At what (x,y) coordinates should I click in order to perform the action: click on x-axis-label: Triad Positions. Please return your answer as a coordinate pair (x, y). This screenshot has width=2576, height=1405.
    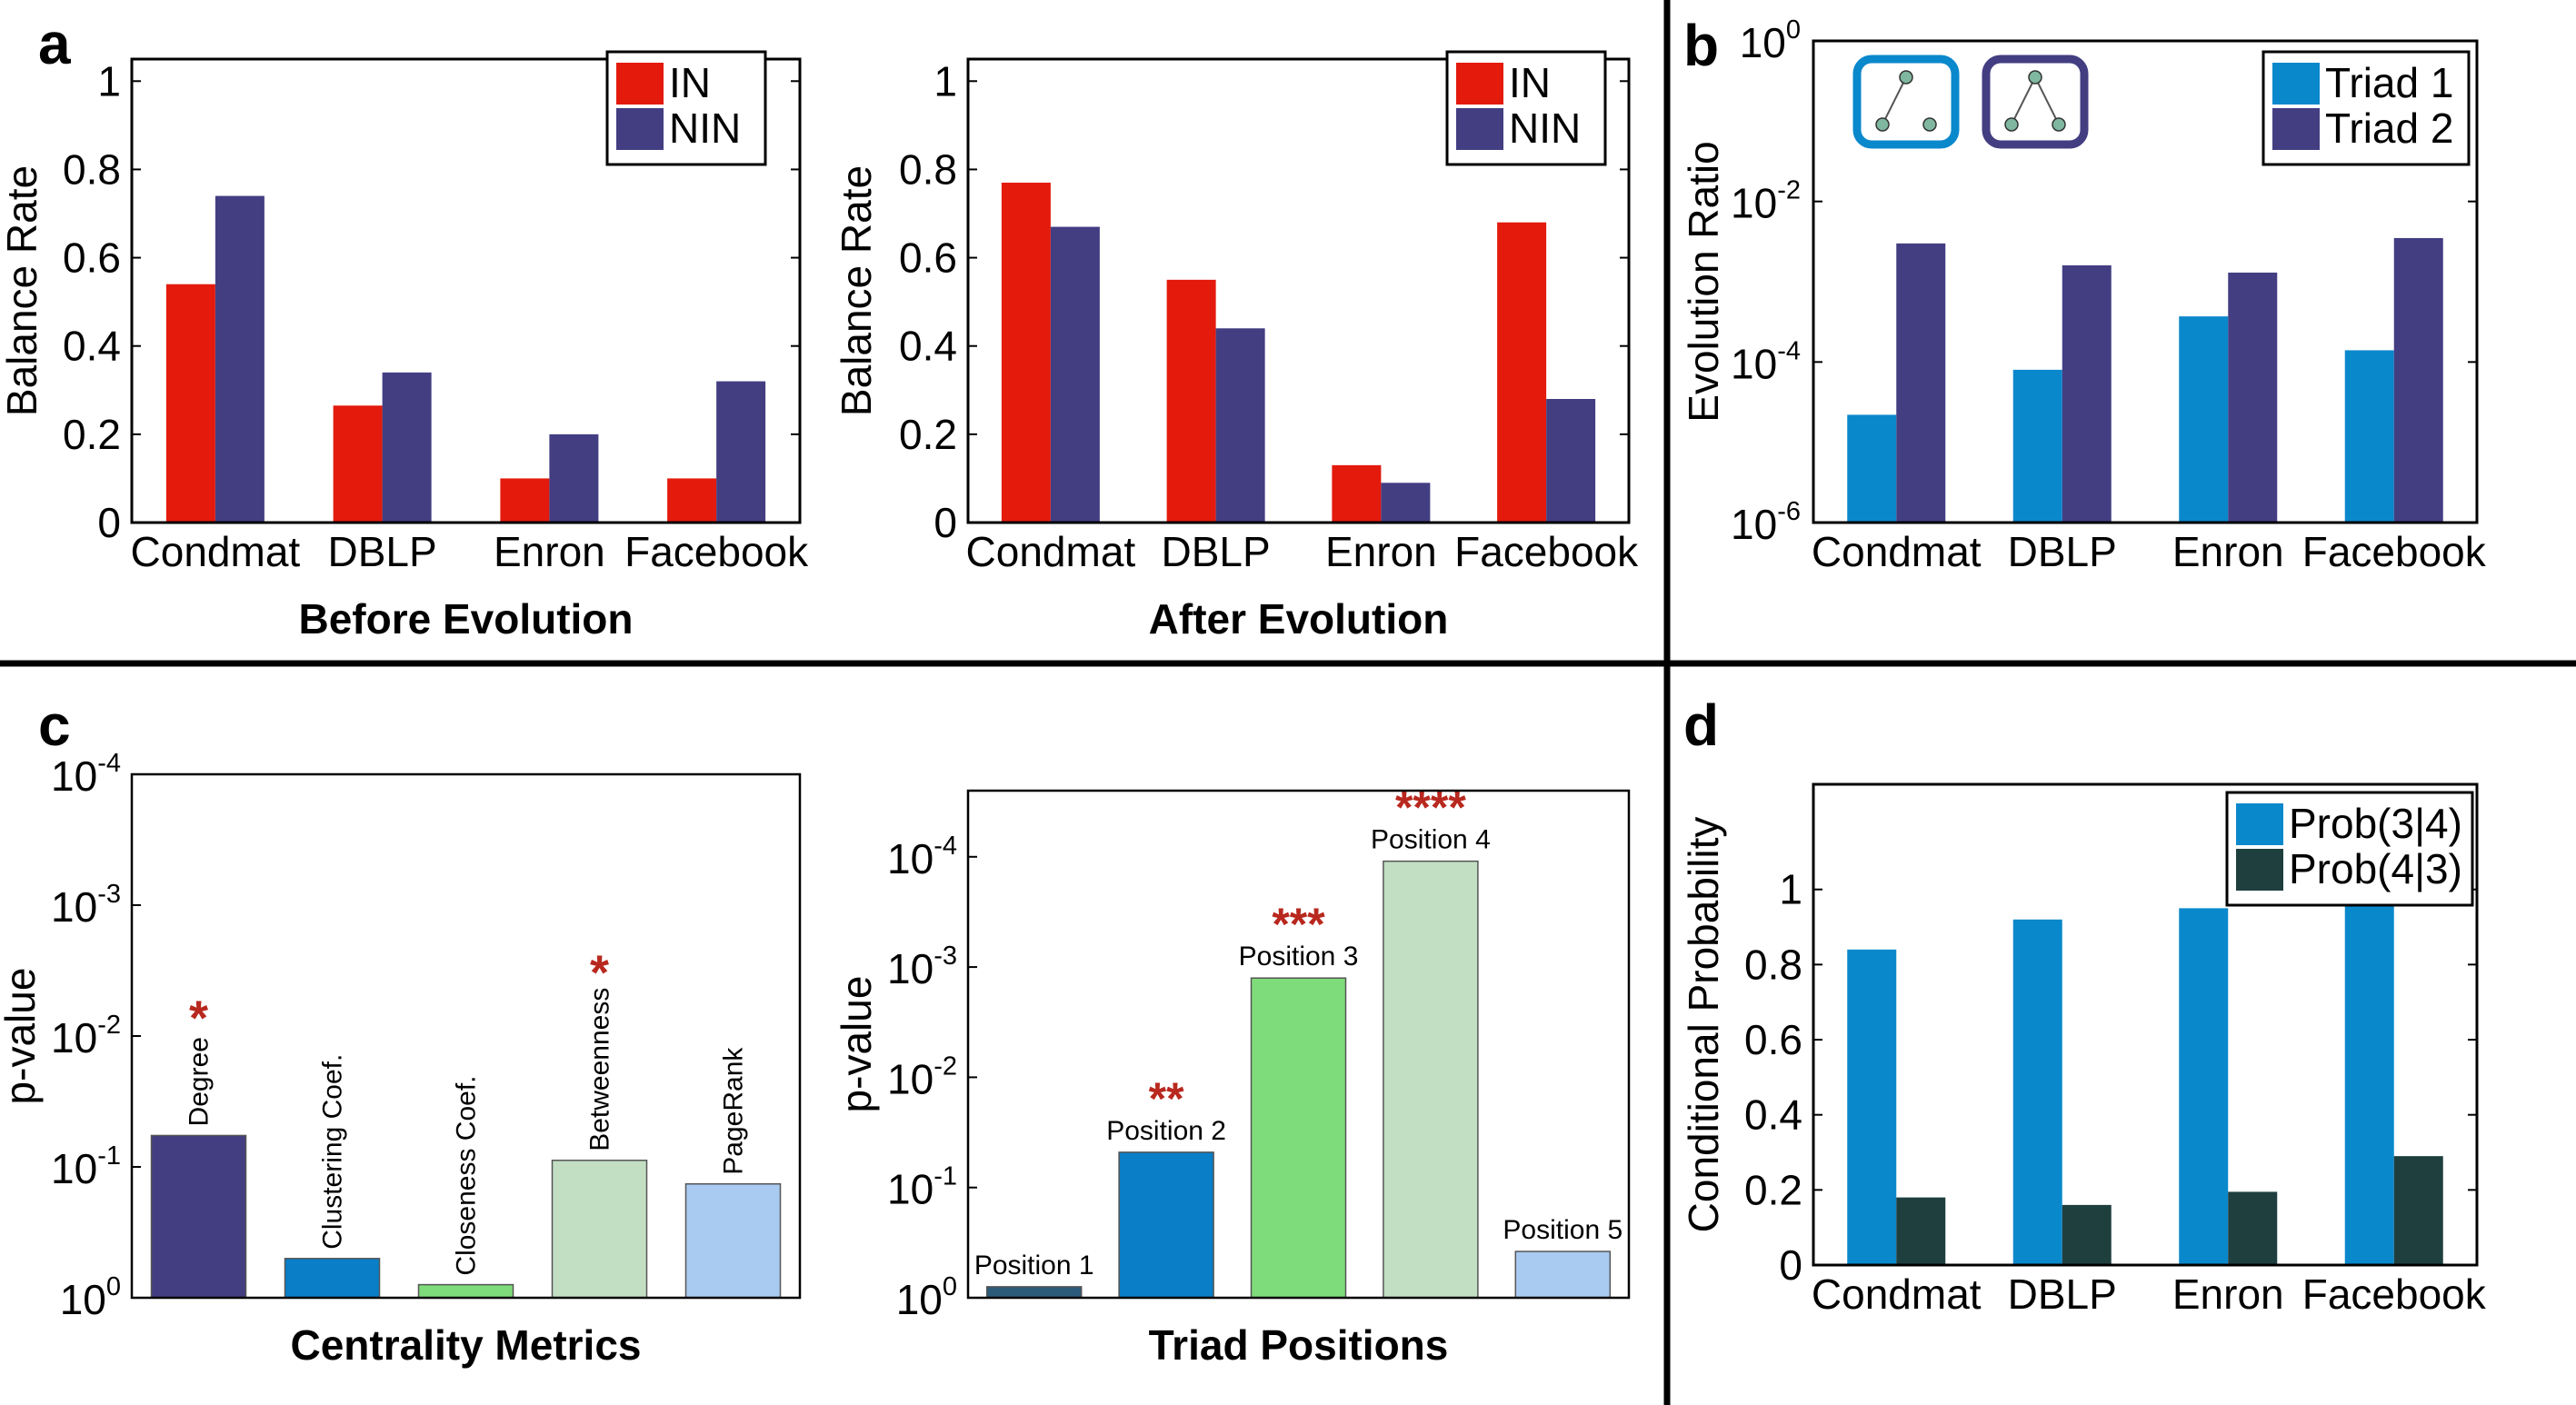
    Looking at the image, I should click on (1299, 1345).